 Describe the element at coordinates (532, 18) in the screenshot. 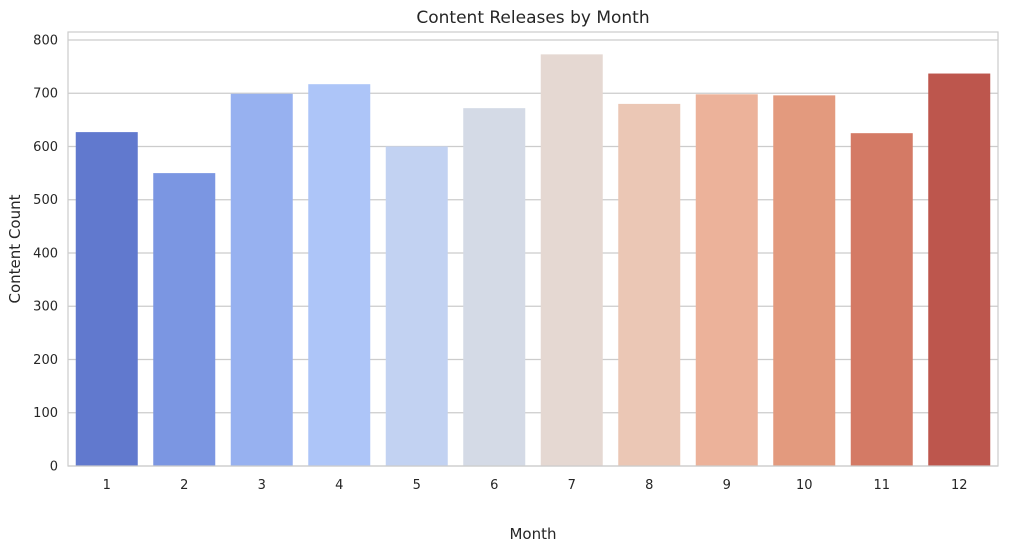

I see `chart-title: Content Releases by Month` at that location.